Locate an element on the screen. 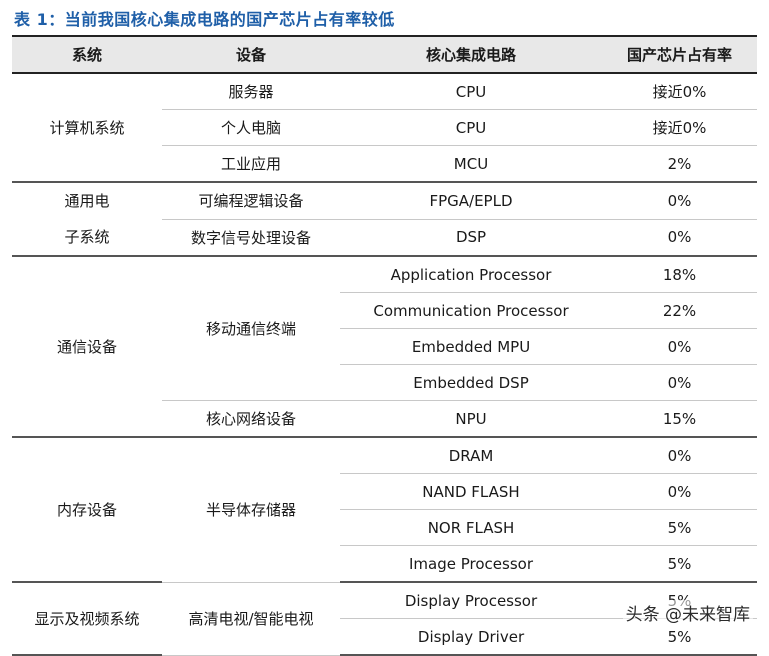 The height and width of the screenshot is (656, 769). chip-cell: Display Driver is located at coordinates (471, 637).